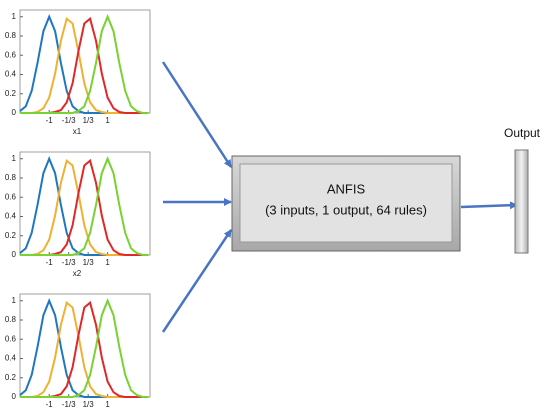 The width and height of the screenshot is (550, 410). I want to click on output-label: Output, so click(522, 133).